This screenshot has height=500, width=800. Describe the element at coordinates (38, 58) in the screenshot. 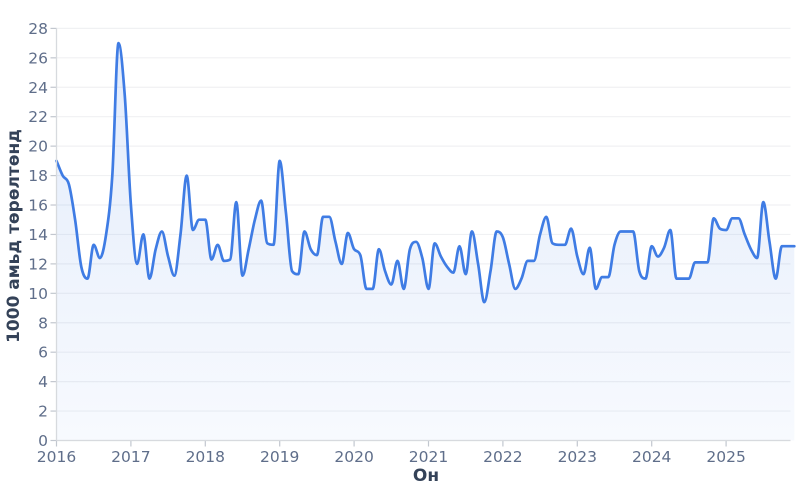

I see `y-tick-label: 26` at that location.